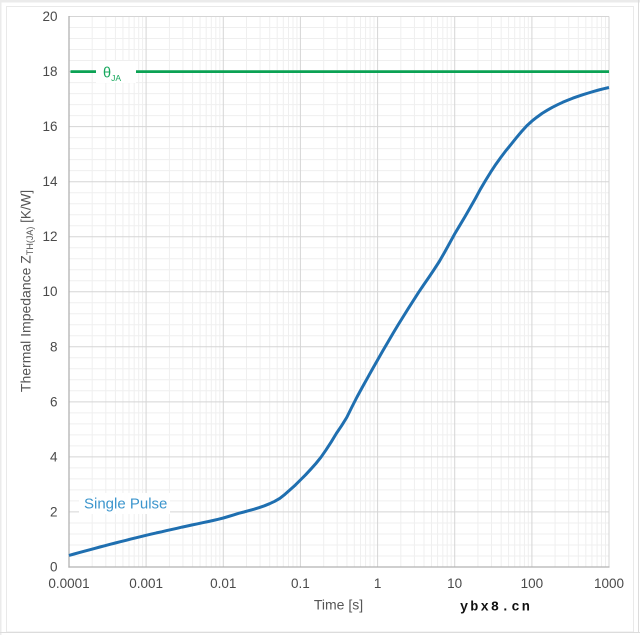  I want to click on svg-text: 8, so click(54, 346).